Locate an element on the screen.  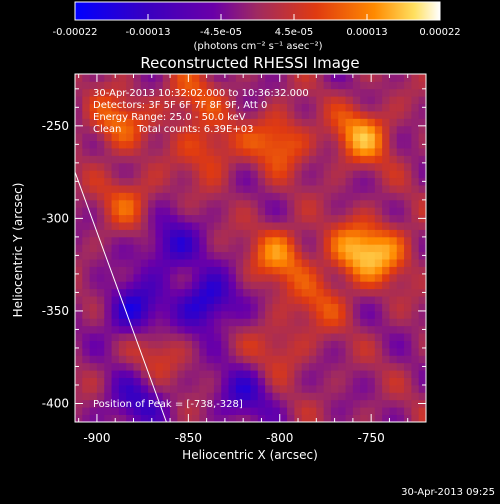
colorbar-tick-label: 0.00013 is located at coordinates (366, 32).